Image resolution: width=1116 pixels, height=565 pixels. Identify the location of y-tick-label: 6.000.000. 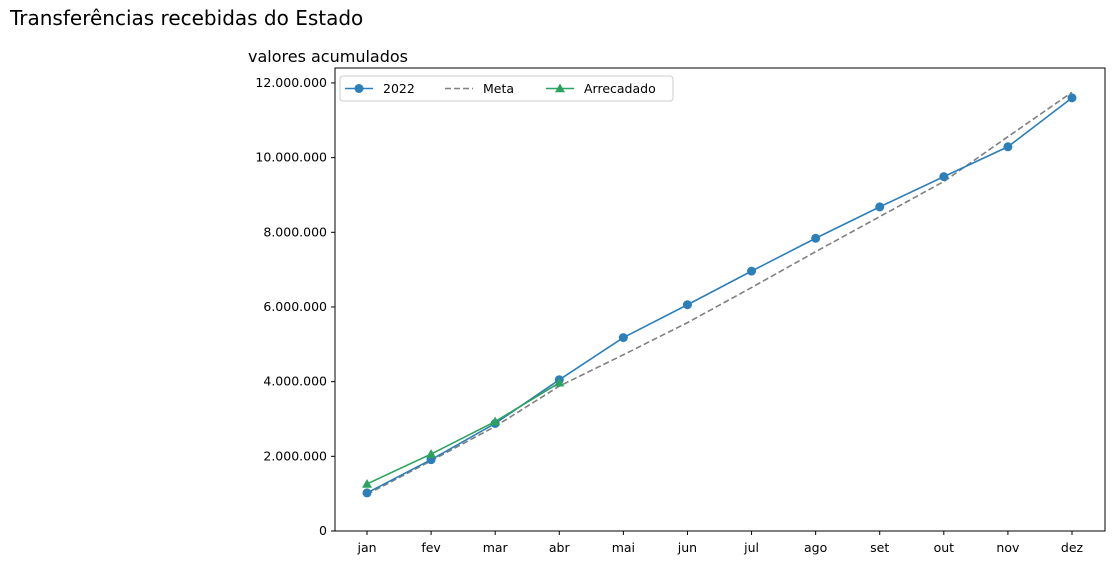
(295, 306).